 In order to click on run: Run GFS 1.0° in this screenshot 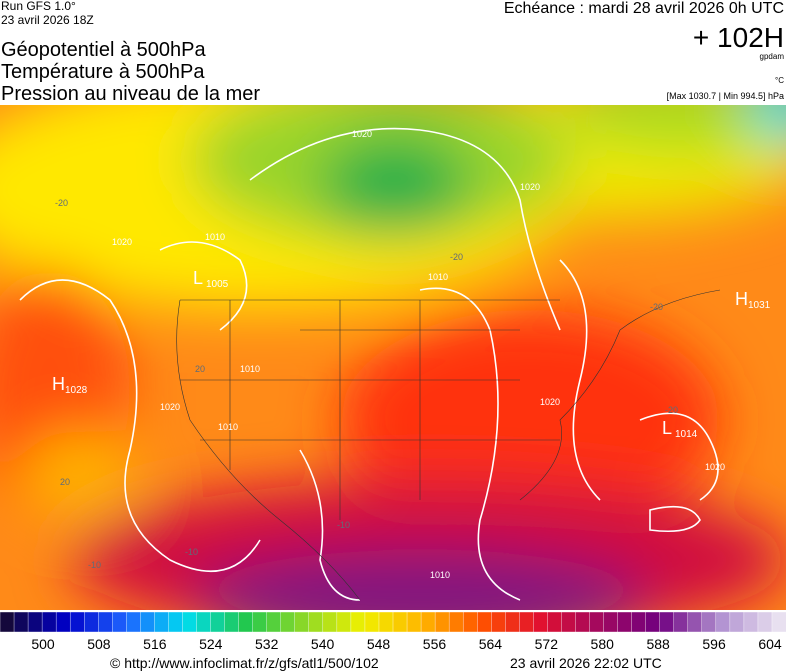, I will do `click(38, 6)`.